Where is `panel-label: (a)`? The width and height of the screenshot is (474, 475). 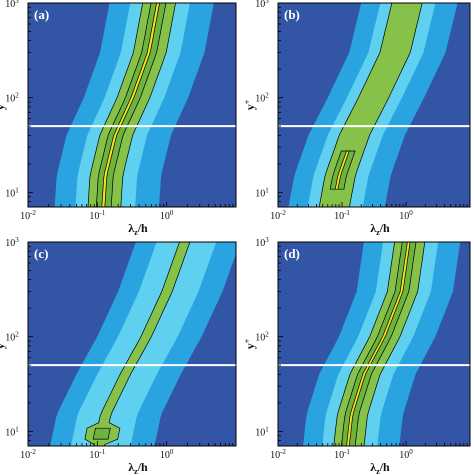 panel-label: (a) is located at coordinates (41, 14).